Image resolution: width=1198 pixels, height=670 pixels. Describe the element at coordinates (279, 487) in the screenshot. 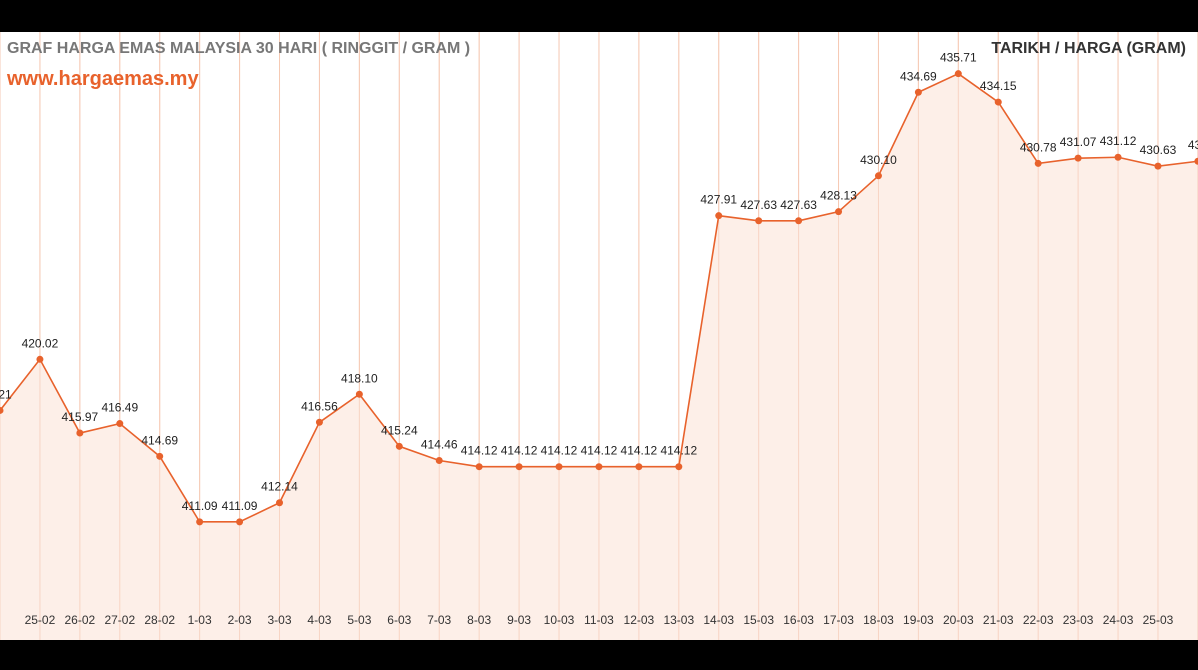

I see `data-label: 412.14` at that location.